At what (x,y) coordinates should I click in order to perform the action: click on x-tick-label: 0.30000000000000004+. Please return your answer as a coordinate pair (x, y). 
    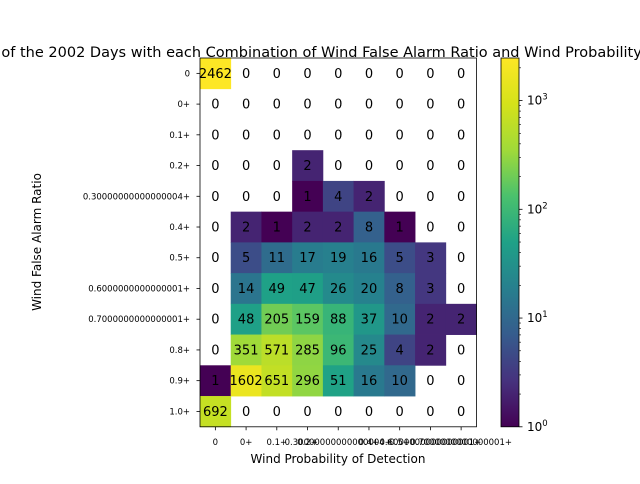
    Looking at the image, I should click on (338, 443).